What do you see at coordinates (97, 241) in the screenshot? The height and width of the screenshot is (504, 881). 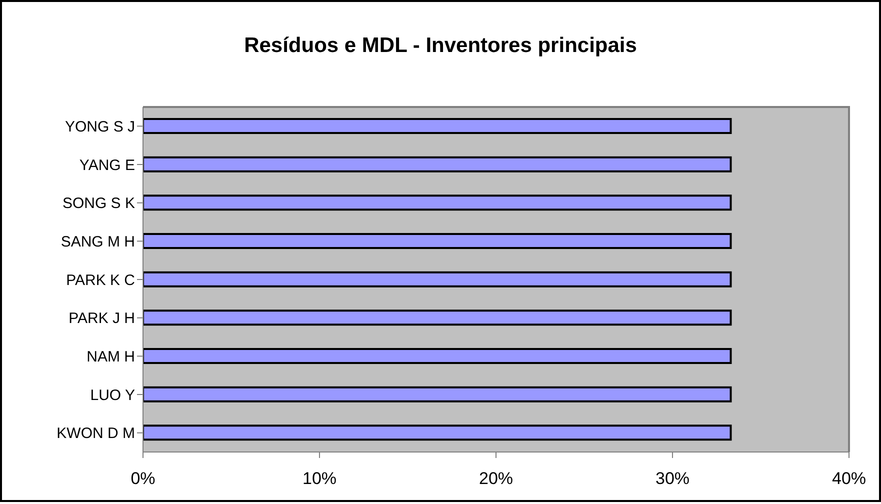 I see `y-tick-label: SANG M H` at bounding box center [97, 241].